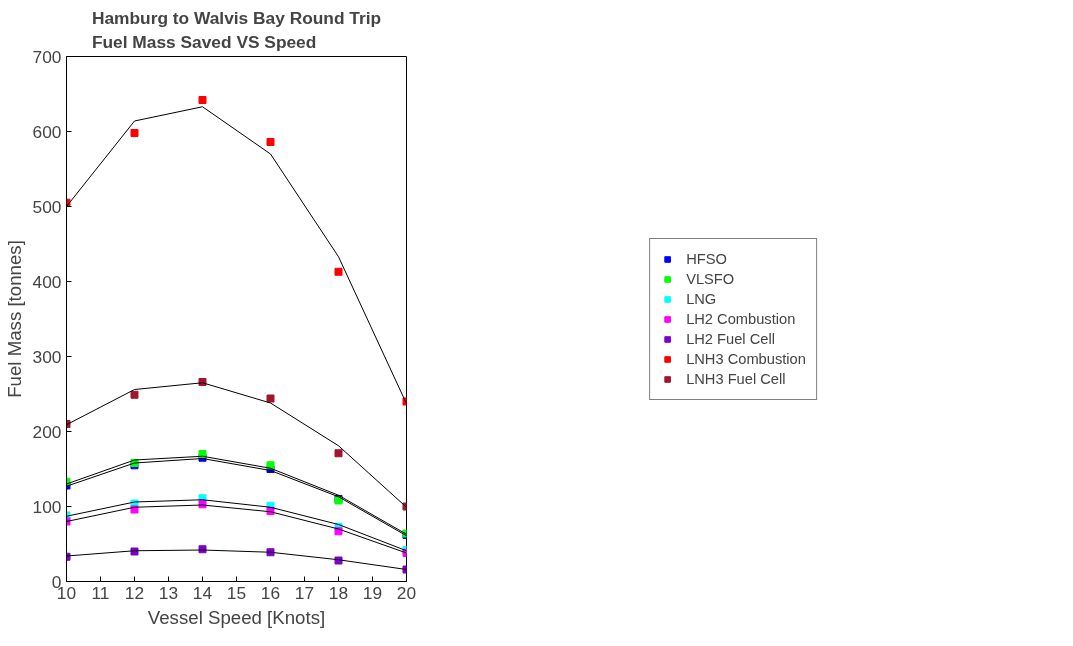  What do you see at coordinates (270, 592) in the screenshot?
I see `x-tick-label: 16` at bounding box center [270, 592].